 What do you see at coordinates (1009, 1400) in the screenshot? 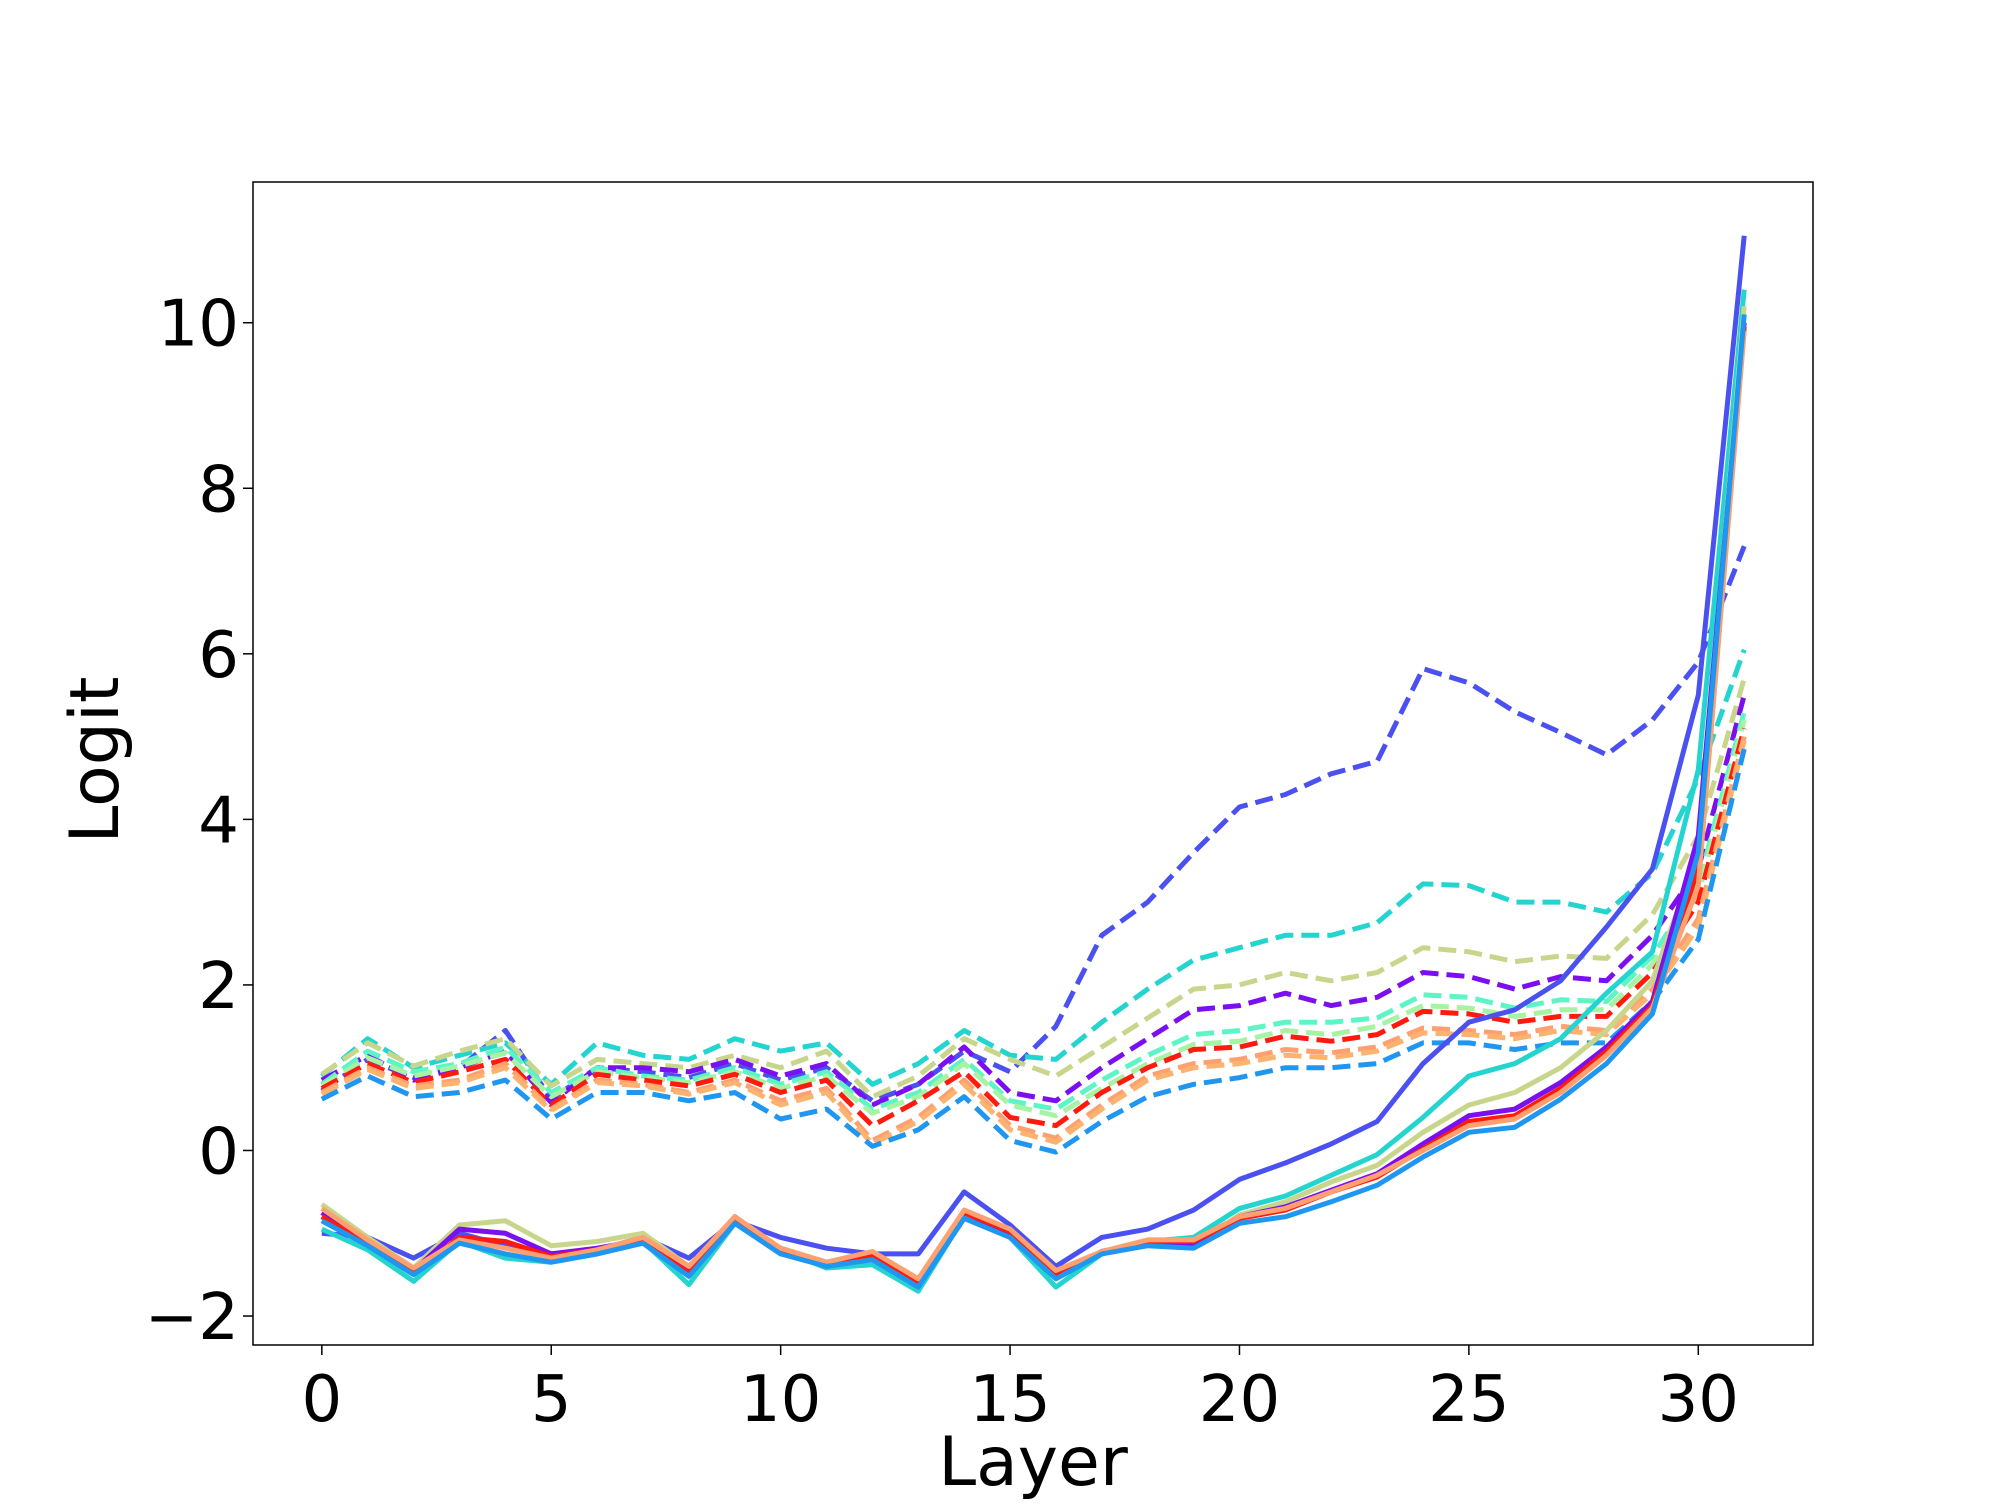
I see `x-tick-label: 15` at bounding box center [1009, 1400].